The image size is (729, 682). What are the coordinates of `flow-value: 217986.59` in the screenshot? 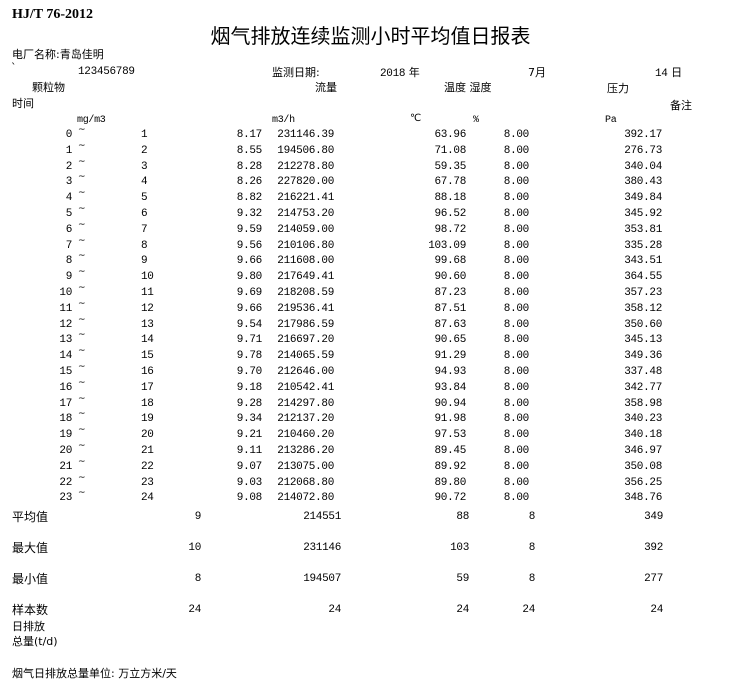 It's located at (305, 324).